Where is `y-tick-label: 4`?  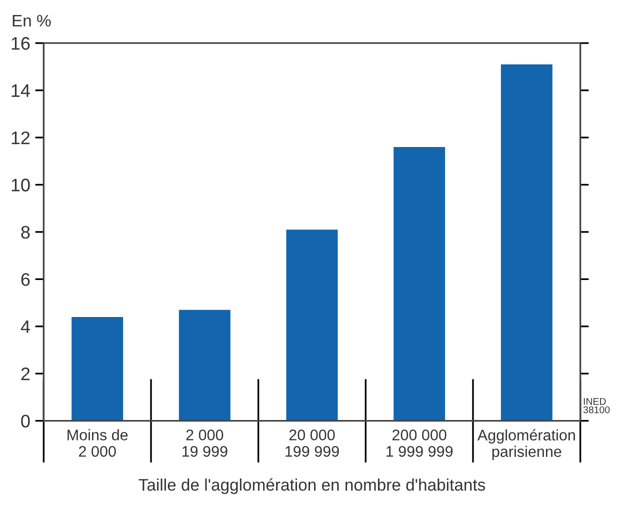 y-tick-label: 4 is located at coordinates (25, 326).